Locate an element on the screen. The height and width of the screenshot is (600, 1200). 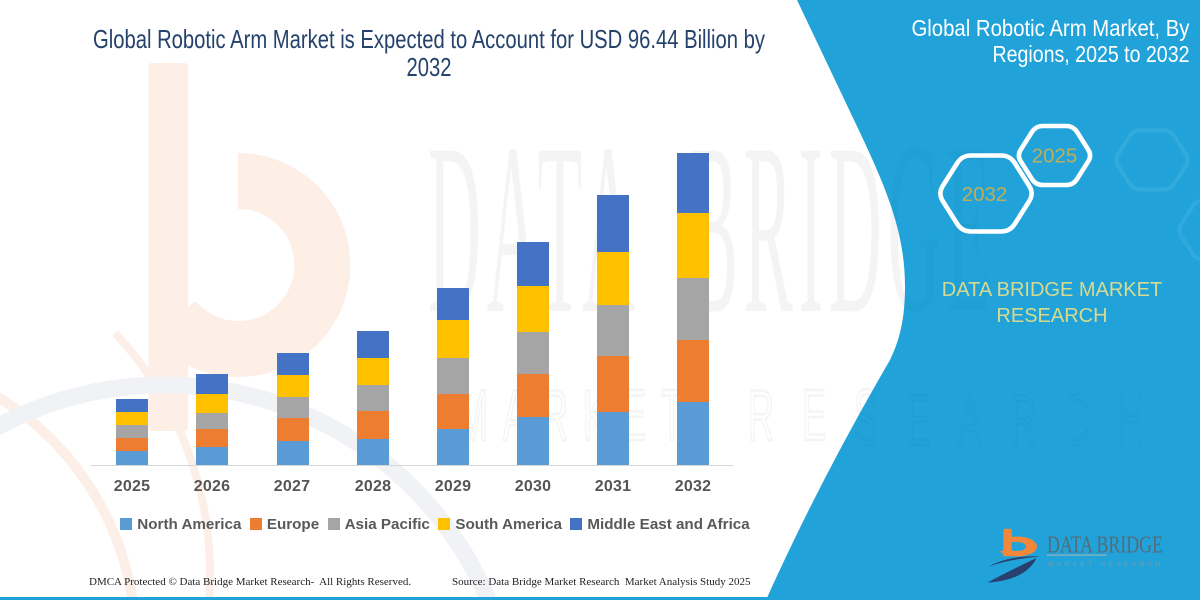
svg-text: 2032 is located at coordinates (985, 194).